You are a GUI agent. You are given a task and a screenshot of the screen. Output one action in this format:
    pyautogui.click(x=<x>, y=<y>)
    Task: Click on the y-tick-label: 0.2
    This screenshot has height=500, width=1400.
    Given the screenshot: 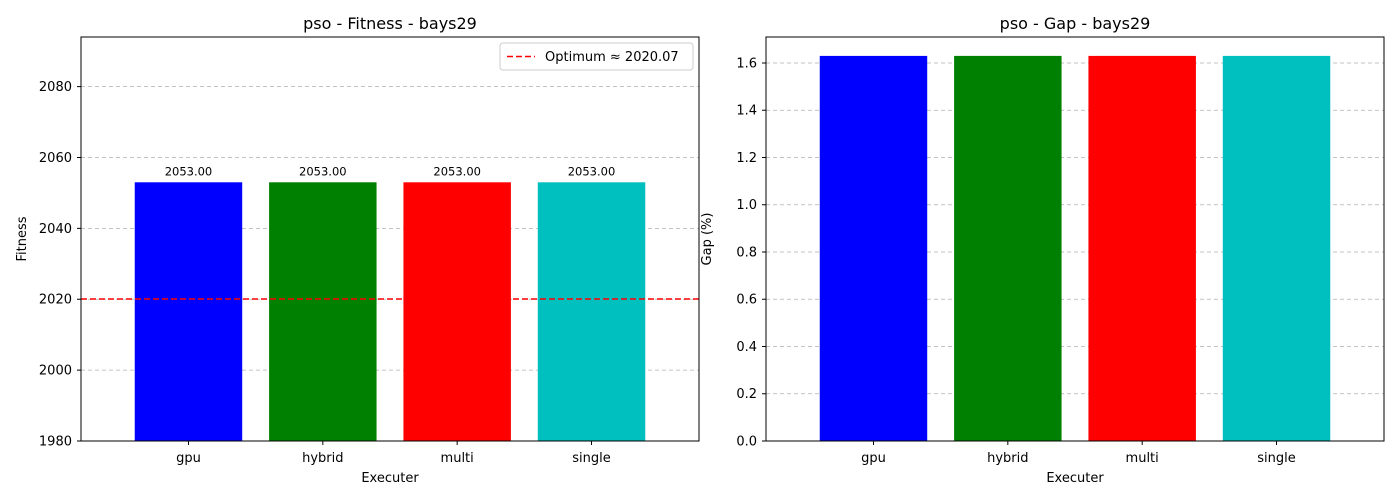 What is the action you would take?
    pyautogui.click(x=746, y=394)
    